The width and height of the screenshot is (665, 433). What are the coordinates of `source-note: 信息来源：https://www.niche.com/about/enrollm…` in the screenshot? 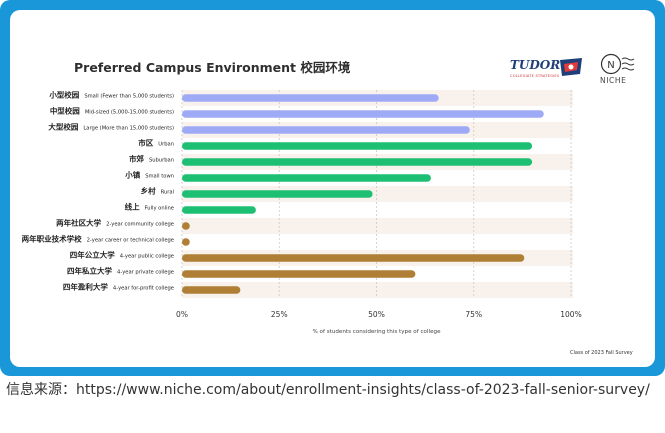 It's located at (328, 390).